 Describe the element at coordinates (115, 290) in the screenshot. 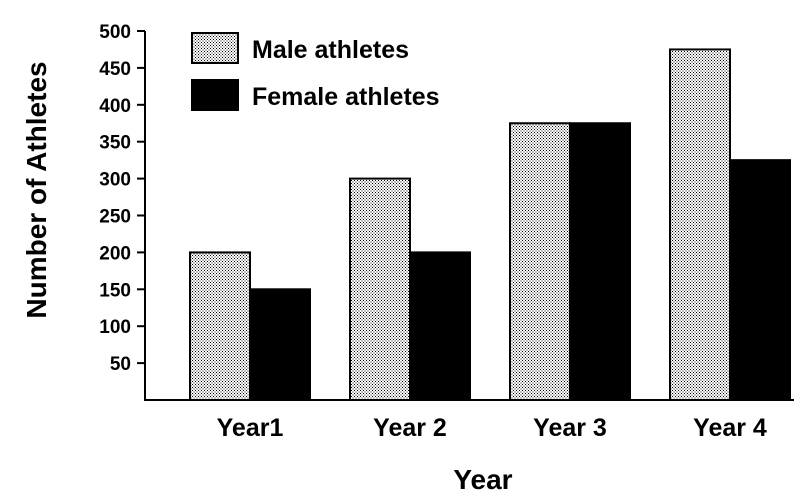

I see `y-tick-label: 150` at that location.